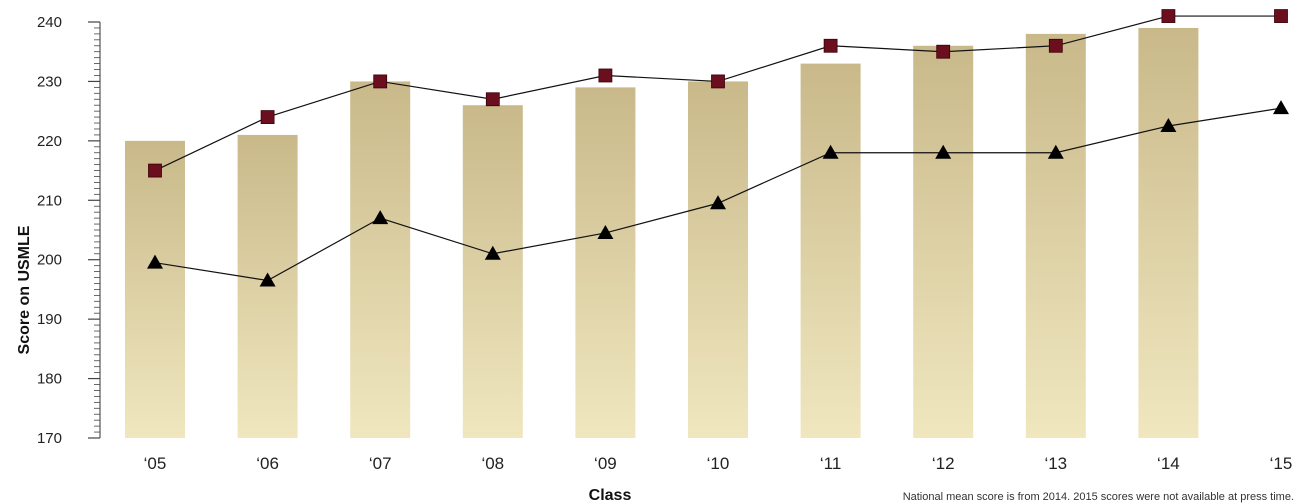 Image resolution: width=1299 pixels, height=504 pixels. Describe the element at coordinates (610, 495) in the screenshot. I see `x-axis-title: Class` at that location.